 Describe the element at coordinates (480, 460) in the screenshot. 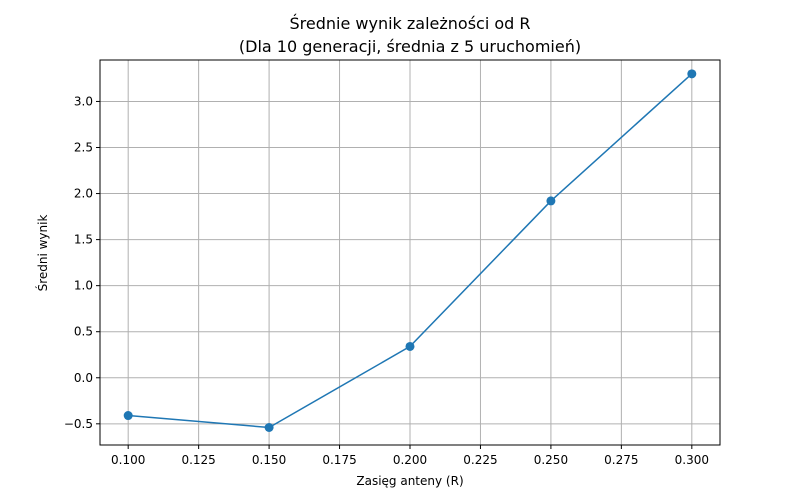

I see `x-tick-label: 0.225` at that location.